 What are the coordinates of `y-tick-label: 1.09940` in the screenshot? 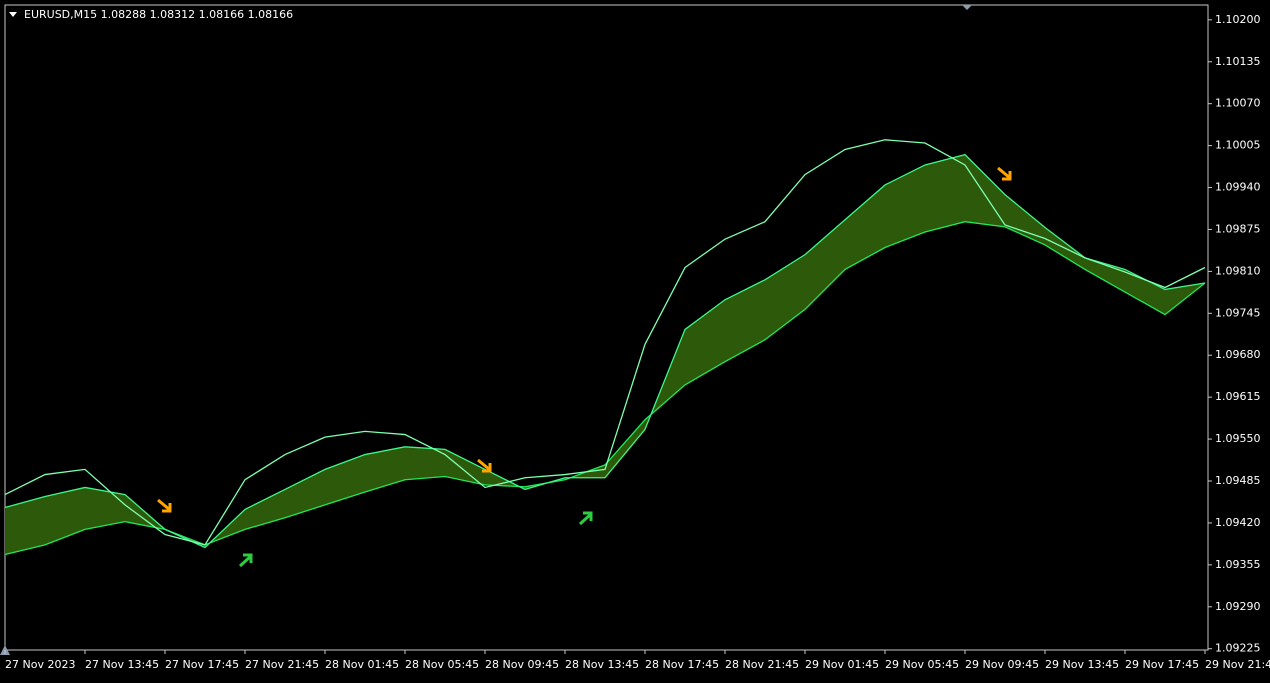 It's located at (1238, 187).